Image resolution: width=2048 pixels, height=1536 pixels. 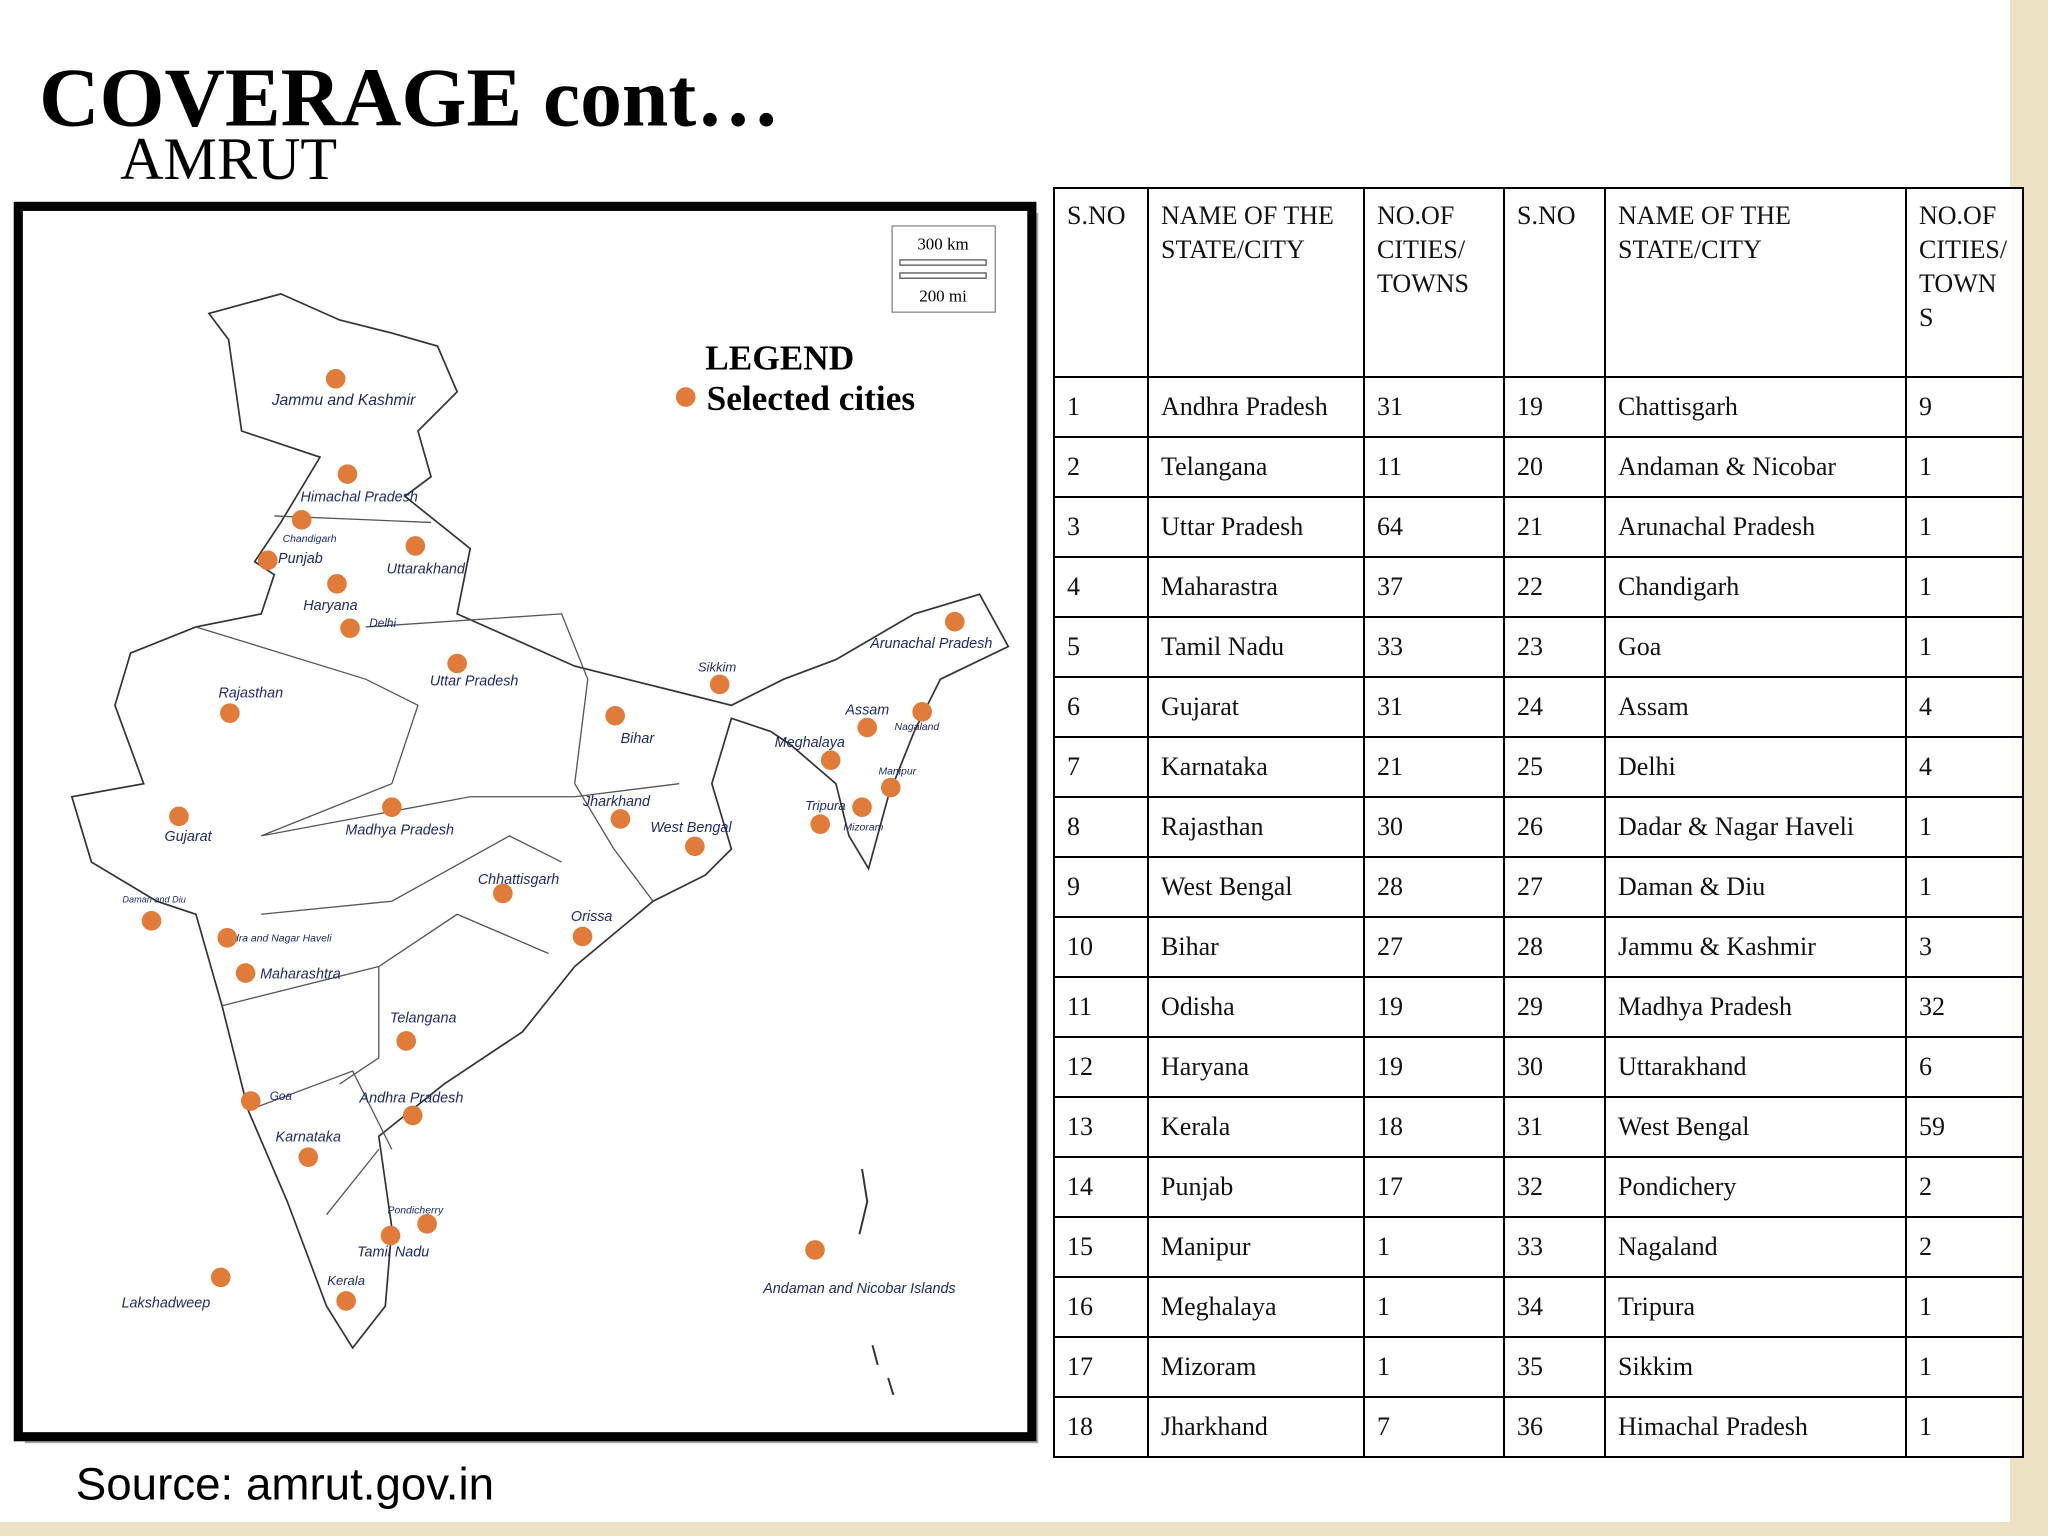 What do you see at coordinates (1964, 767) in the screenshot?
I see `table-cell: 4` at bounding box center [1964, 767].